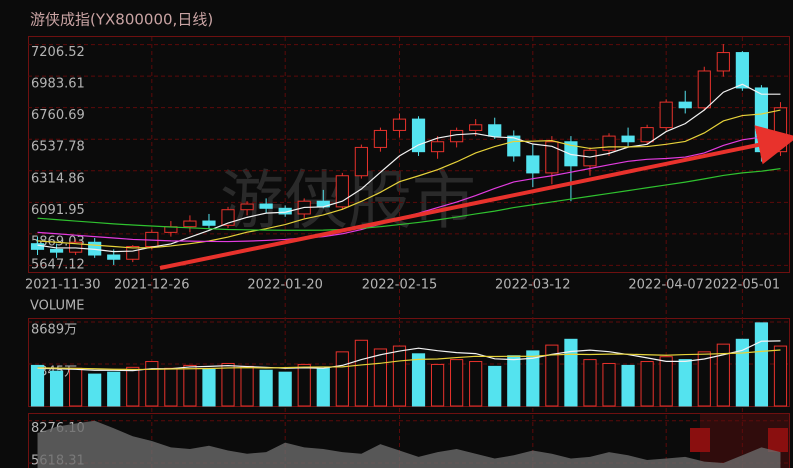  I want to click on panel-title: VOLUME, so click(57, 306).